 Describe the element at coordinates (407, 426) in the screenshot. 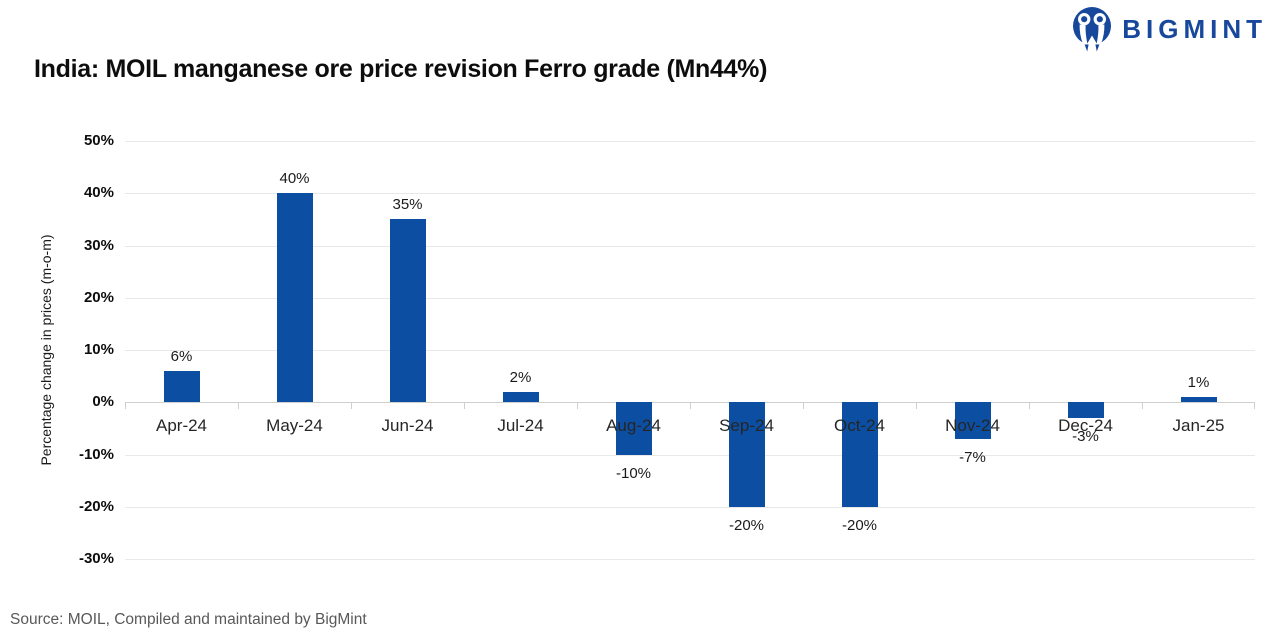

I see `x-axis-label-Jun-24: Jun-24` at that location.